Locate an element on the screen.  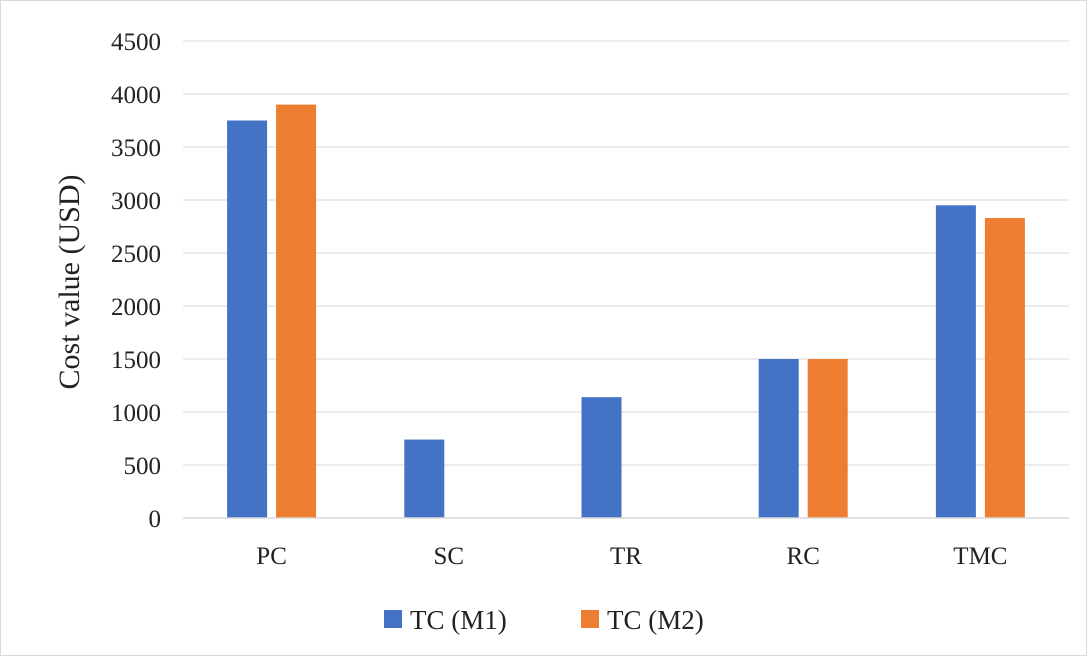
x-tick-label: TMC is located at coordinates (980, 556).